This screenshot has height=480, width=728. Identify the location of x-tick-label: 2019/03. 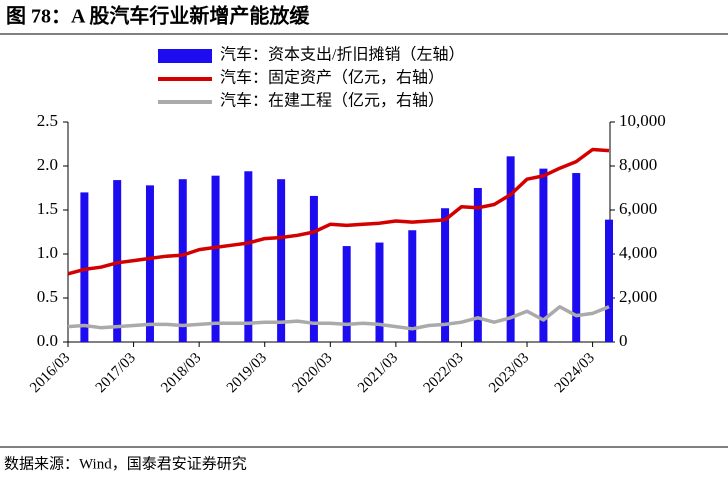
(247, 373).